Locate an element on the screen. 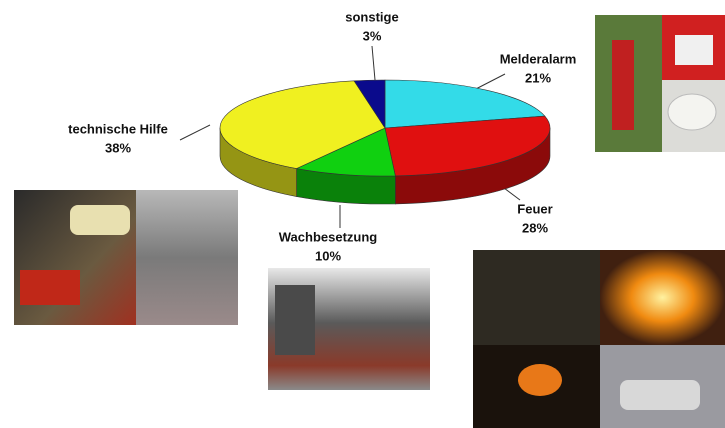 This screenshot has width=725, height=428. slice-label: Wachbesetzung is located at coordinates (328, 236).